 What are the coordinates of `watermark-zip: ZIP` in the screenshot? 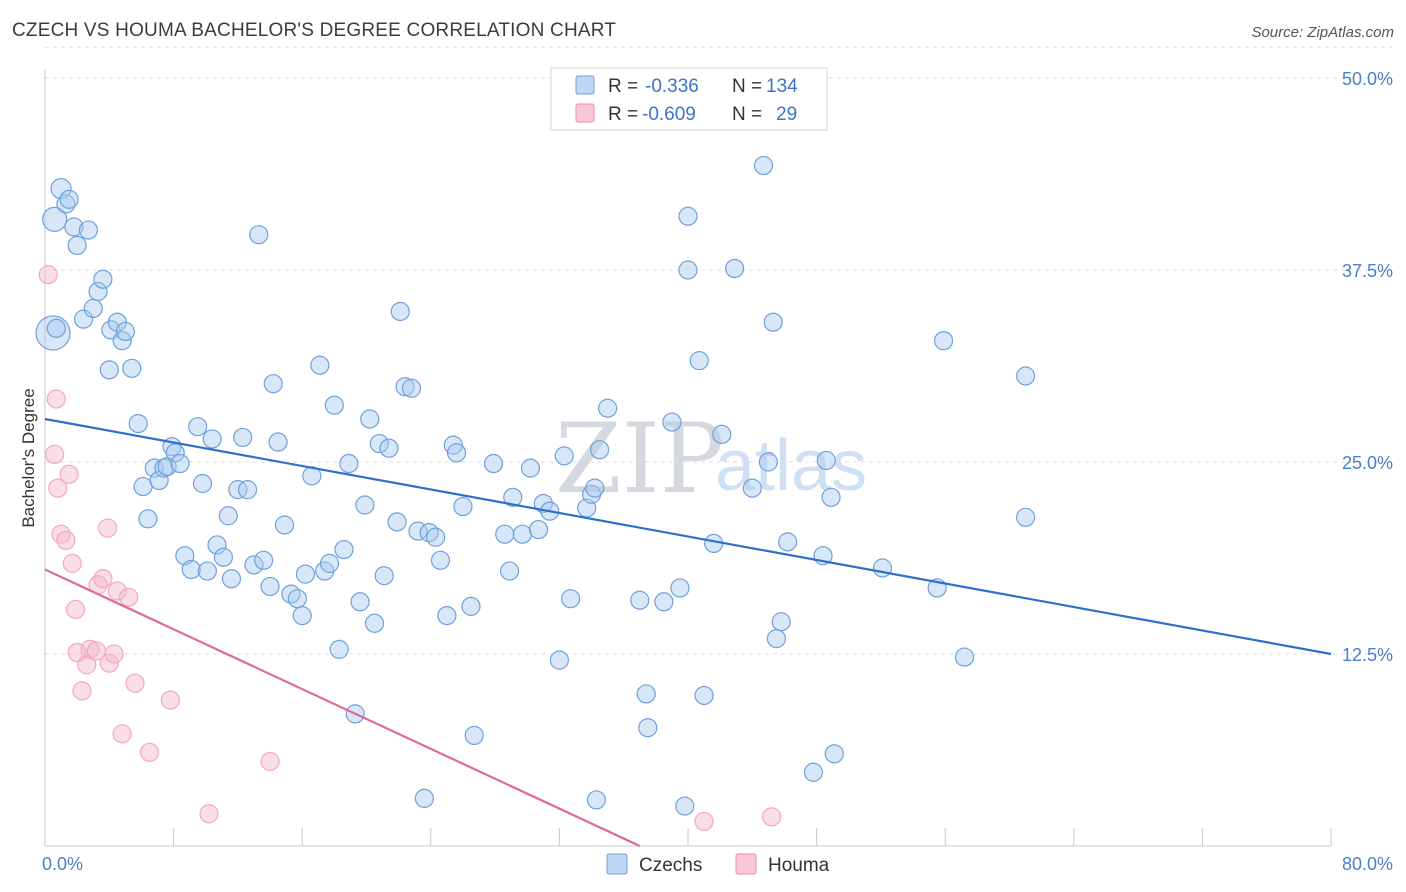 It's located at (639, 459).